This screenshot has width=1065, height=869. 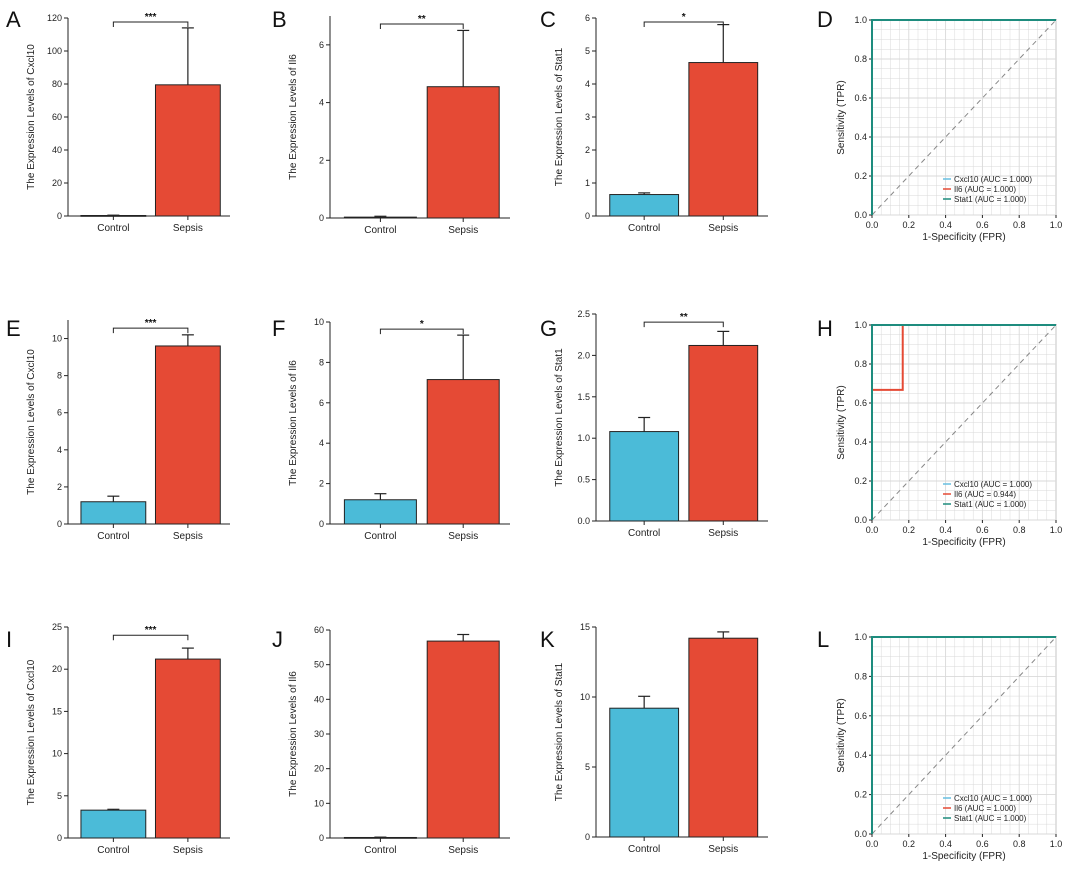 What do you see at coordinates (583, 314) in the screenshot?
I see `y-tick-label: 2.5` at bounding box center [583, 314].